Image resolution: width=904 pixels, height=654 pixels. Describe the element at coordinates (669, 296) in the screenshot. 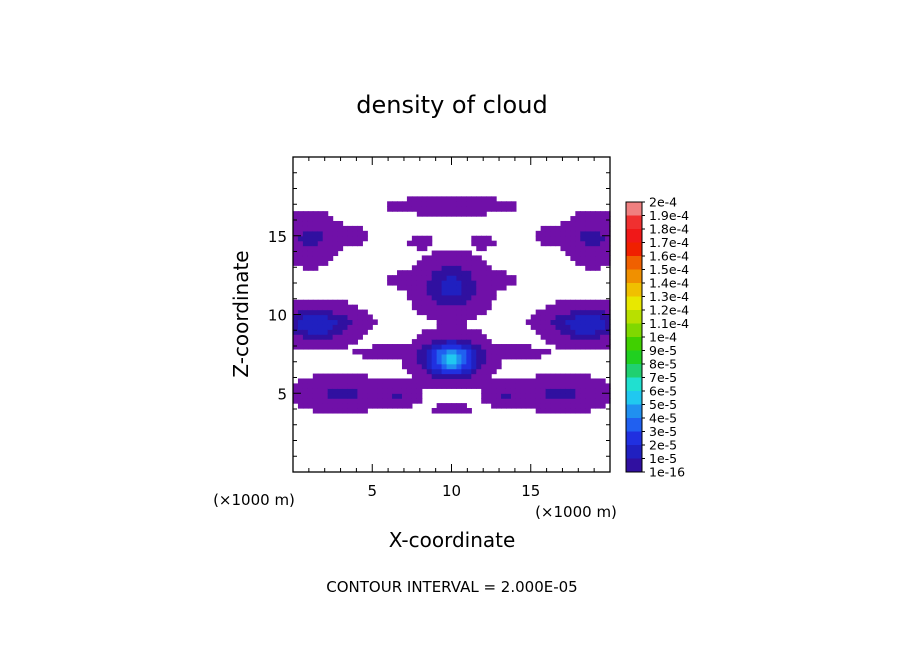

I see `colorbar-label: 1.3e-4` at that location.